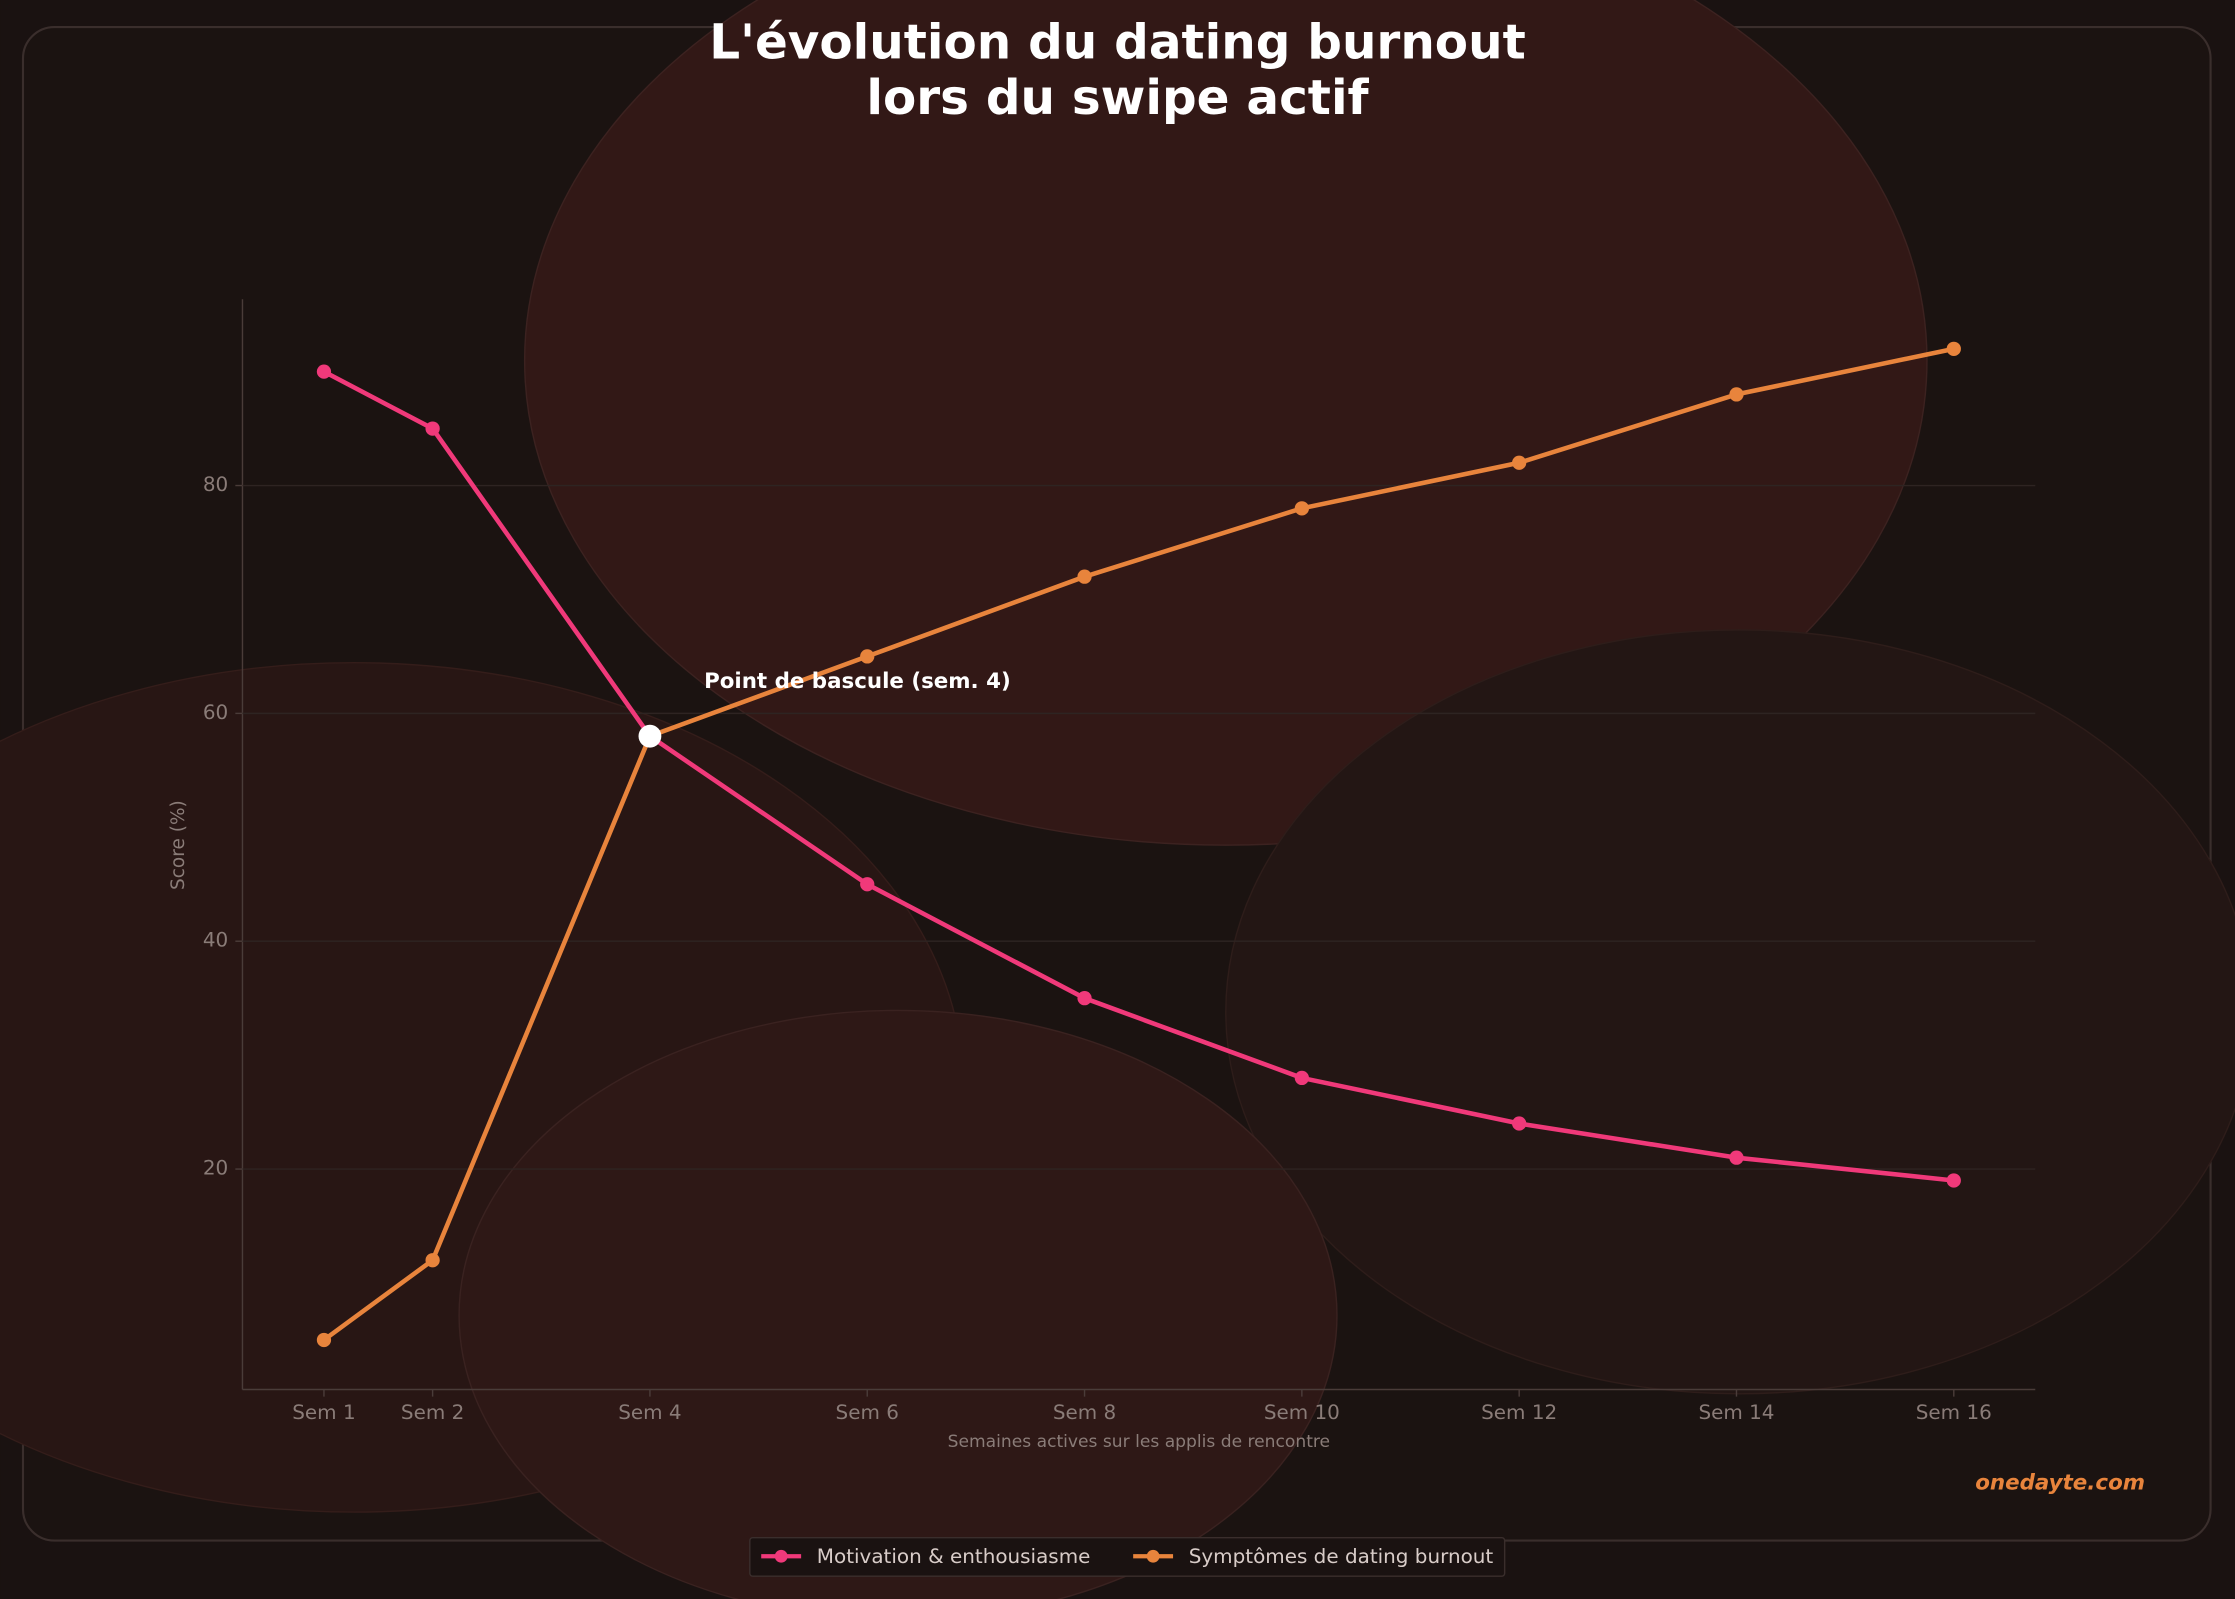 The width and height of the screenshot is (2235, 1599). What do you see at coordinates (178, 845) in the screenshot?
I see `y-axis-label: Score (%)` at bounding box center [178, 845].